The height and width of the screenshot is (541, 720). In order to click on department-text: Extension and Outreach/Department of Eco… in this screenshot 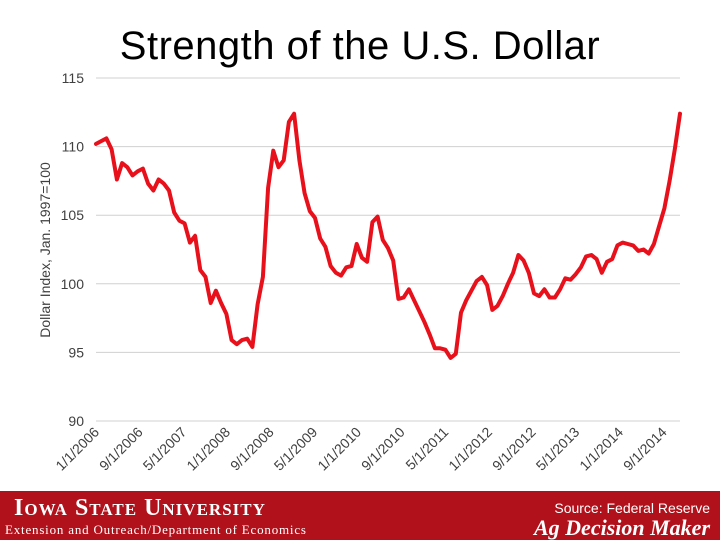, I will do `click(156, 529)`.